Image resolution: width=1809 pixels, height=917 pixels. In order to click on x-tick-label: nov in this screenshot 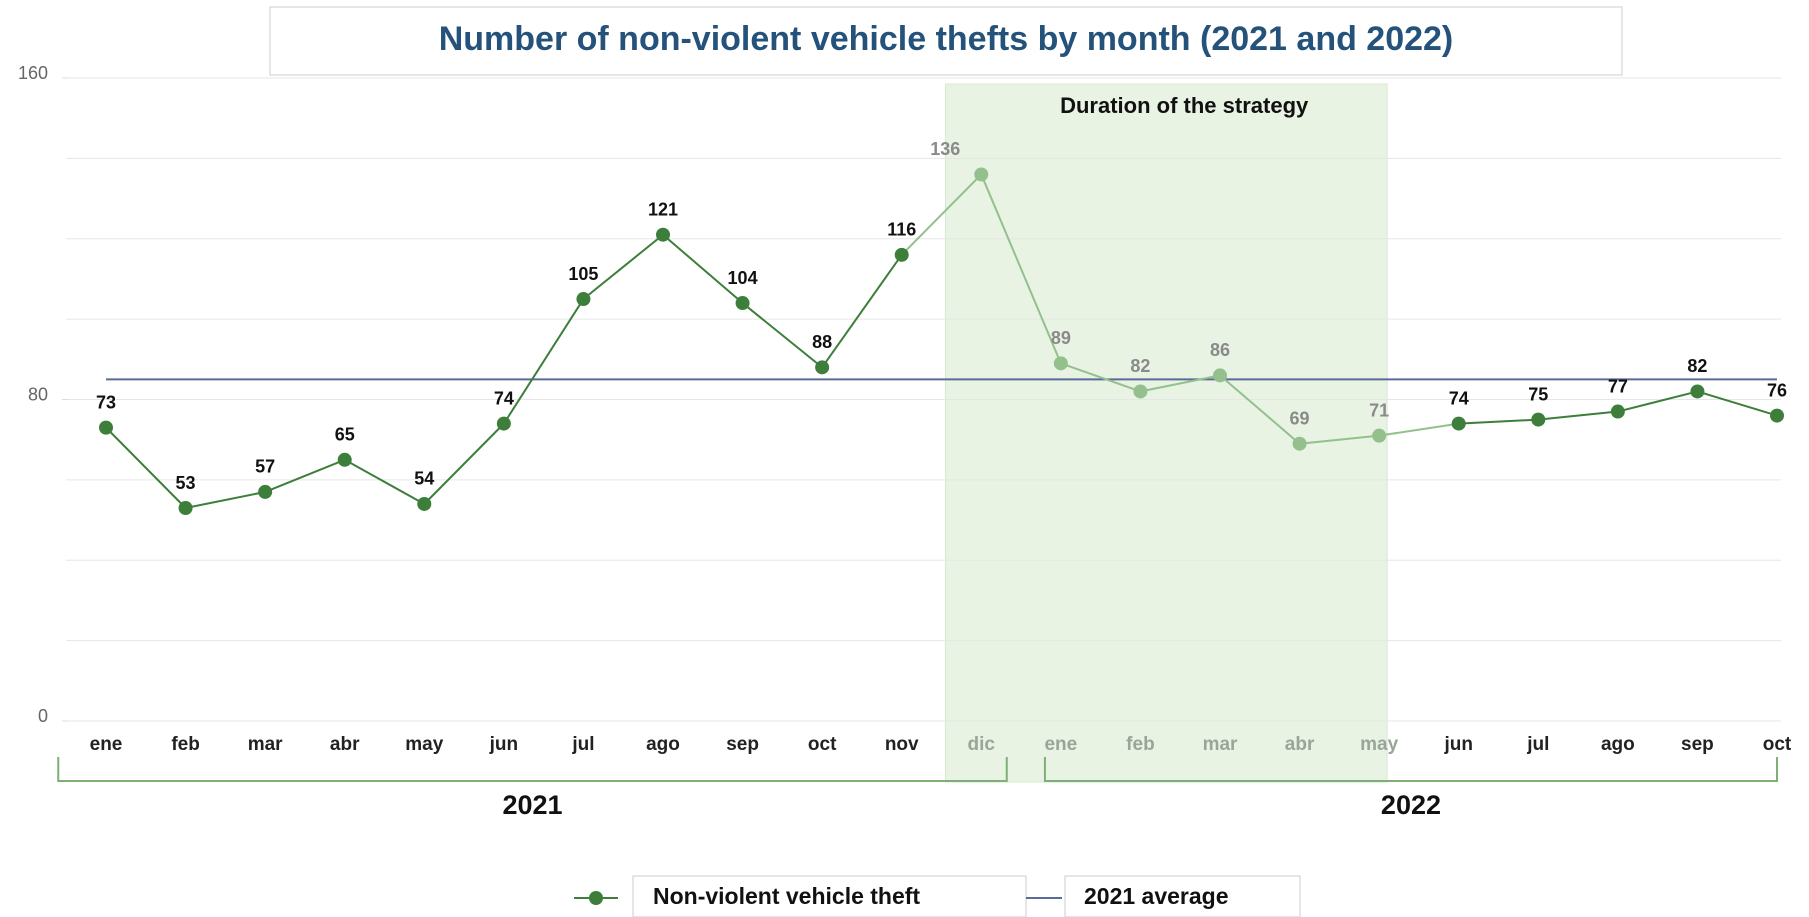, I will do `click(902, 744)`.